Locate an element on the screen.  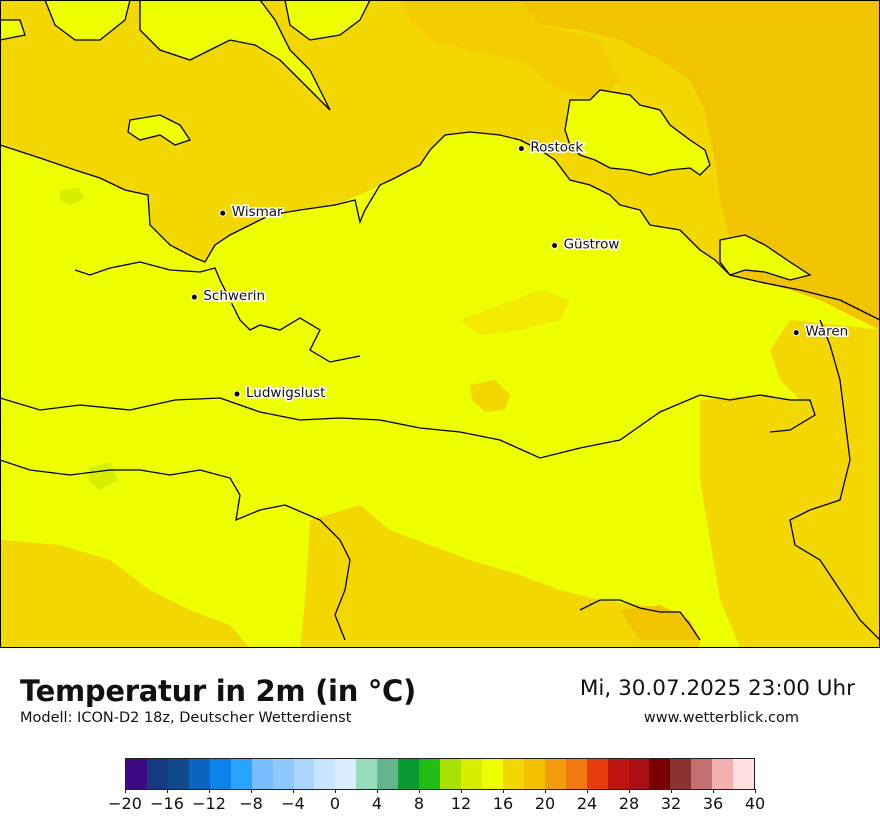
scale-tick-label: 8 is located at coordinates (419, 803).